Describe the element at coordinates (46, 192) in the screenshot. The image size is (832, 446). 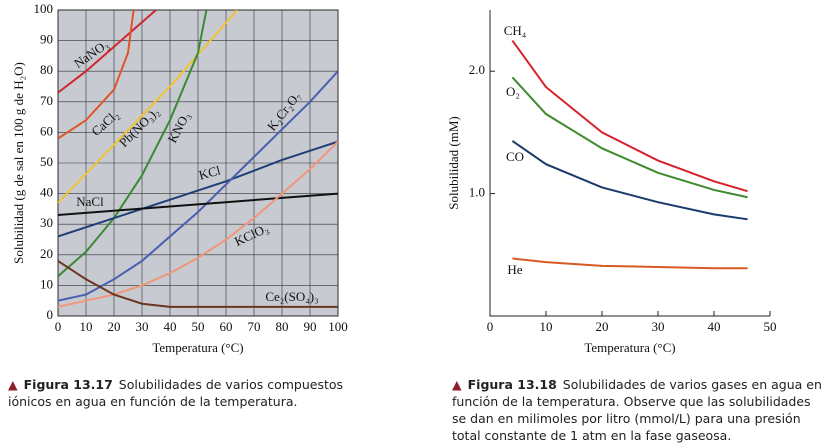
I see `y-tick-label: 40` at that location.